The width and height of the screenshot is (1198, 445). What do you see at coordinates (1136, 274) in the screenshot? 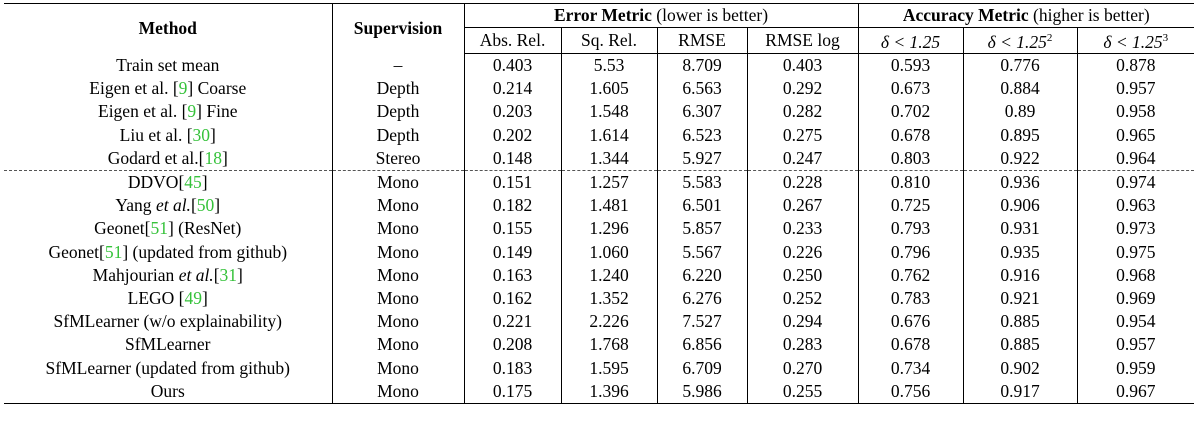
I see `metric-value-cell: 0.968` at bounding box center [1136, 274].